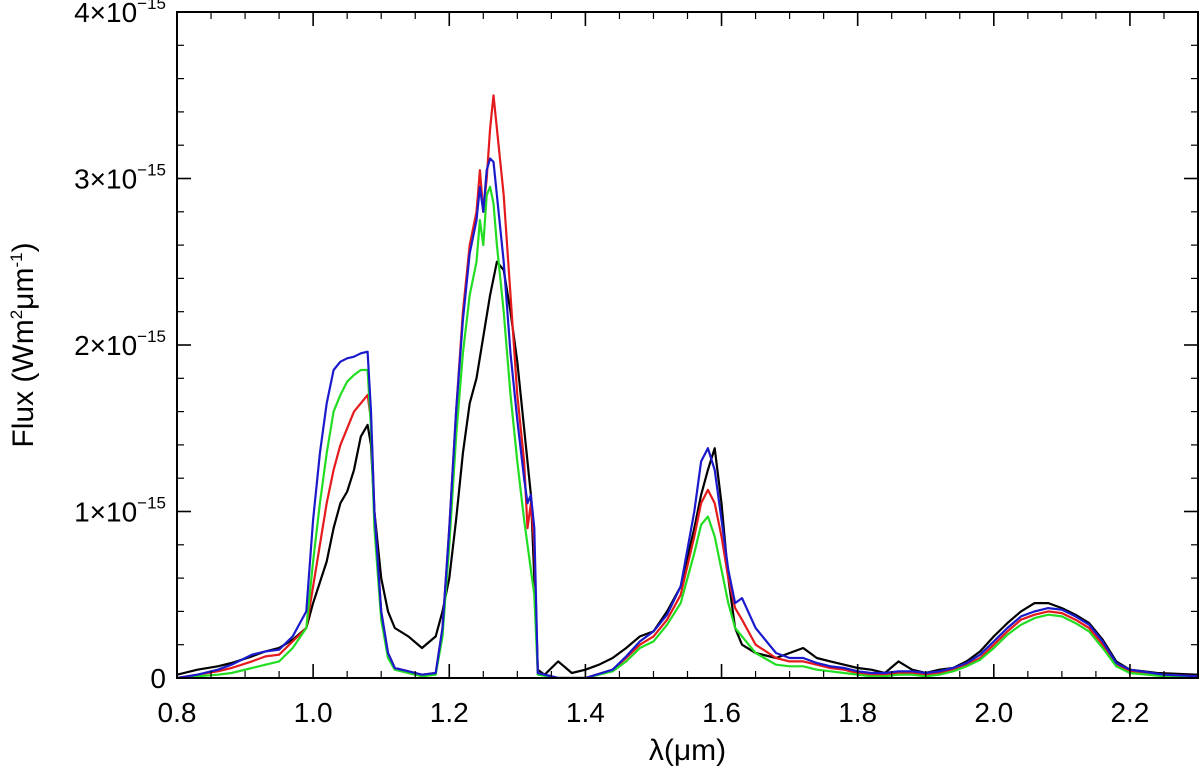 This screenshot has height=771, width=1200. What do you see at coordinates (687, 750) in the screenshot?
I see `x-axis-title: λ(μm)` at bounding box center [687, 750].